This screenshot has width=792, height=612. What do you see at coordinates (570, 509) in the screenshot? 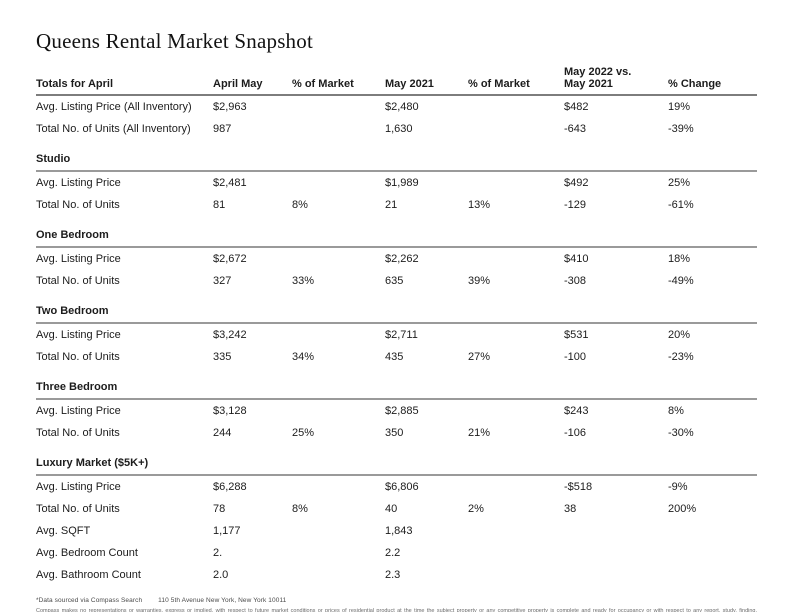
I see `cell-diff: 38` at bounding box center [570, 509].